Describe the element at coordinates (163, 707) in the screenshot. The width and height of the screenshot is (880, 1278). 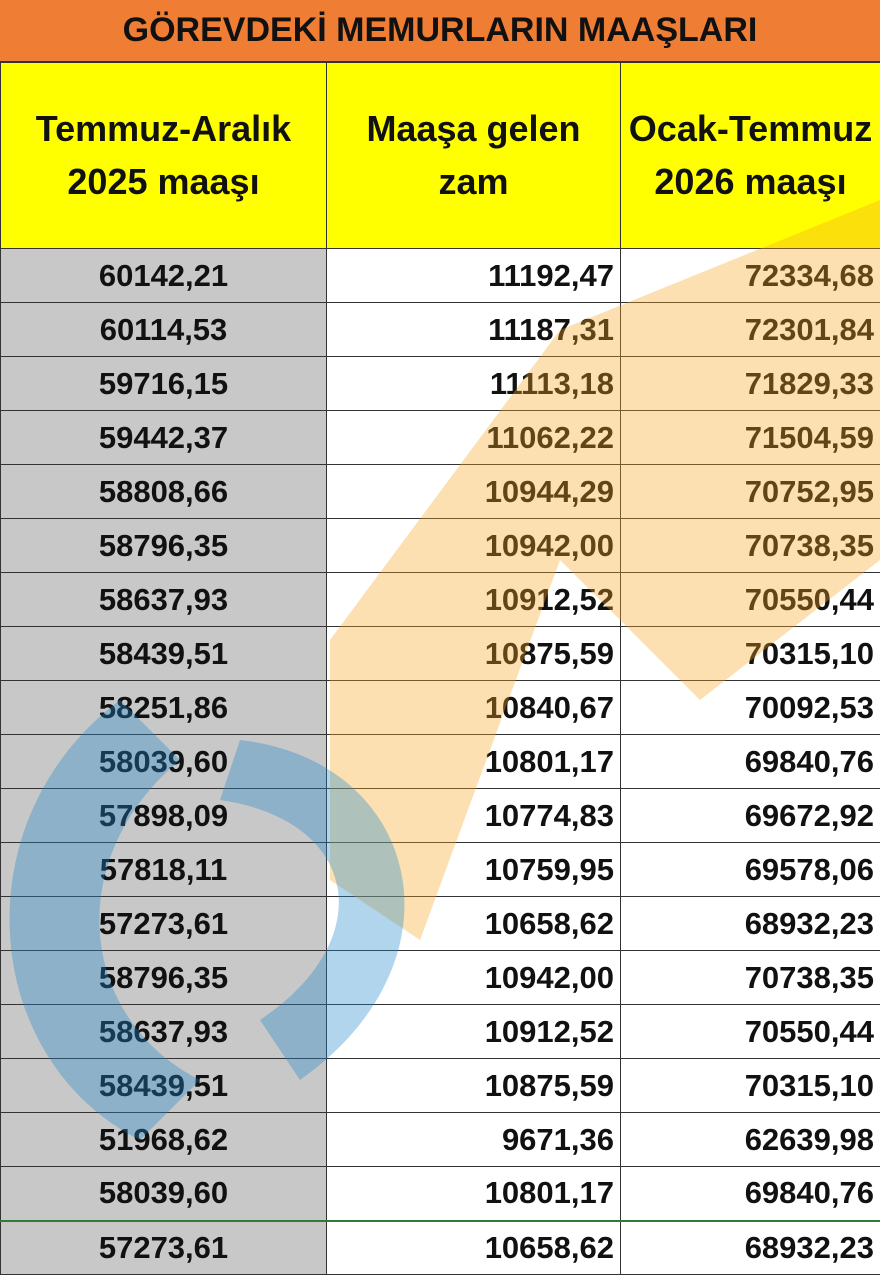
I see `table-cell: 58251,86` at that location.